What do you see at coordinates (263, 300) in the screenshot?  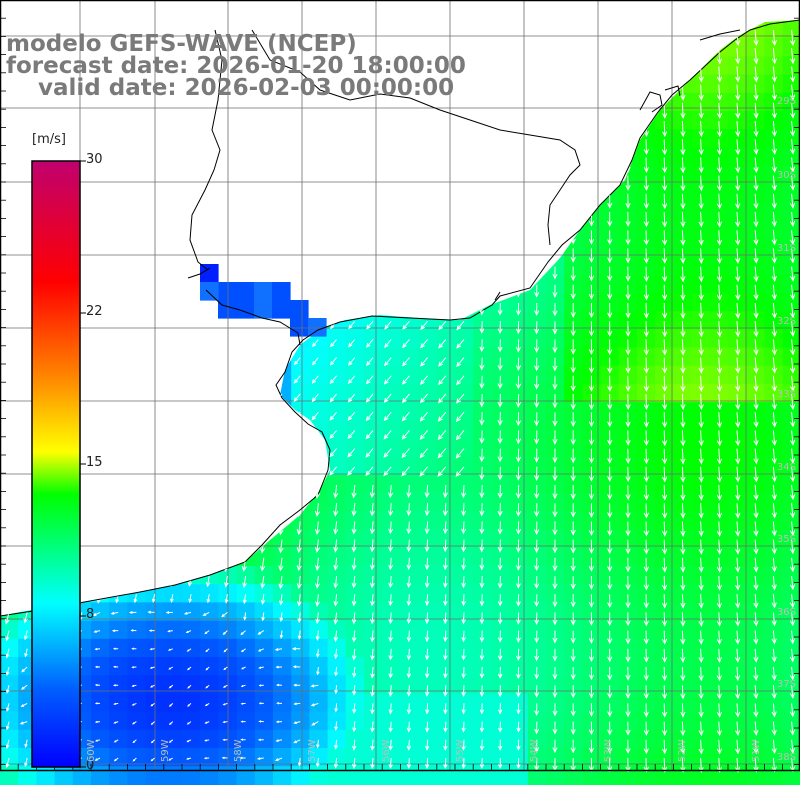 I see `estuary-cells` at bounding box center [263, 300].